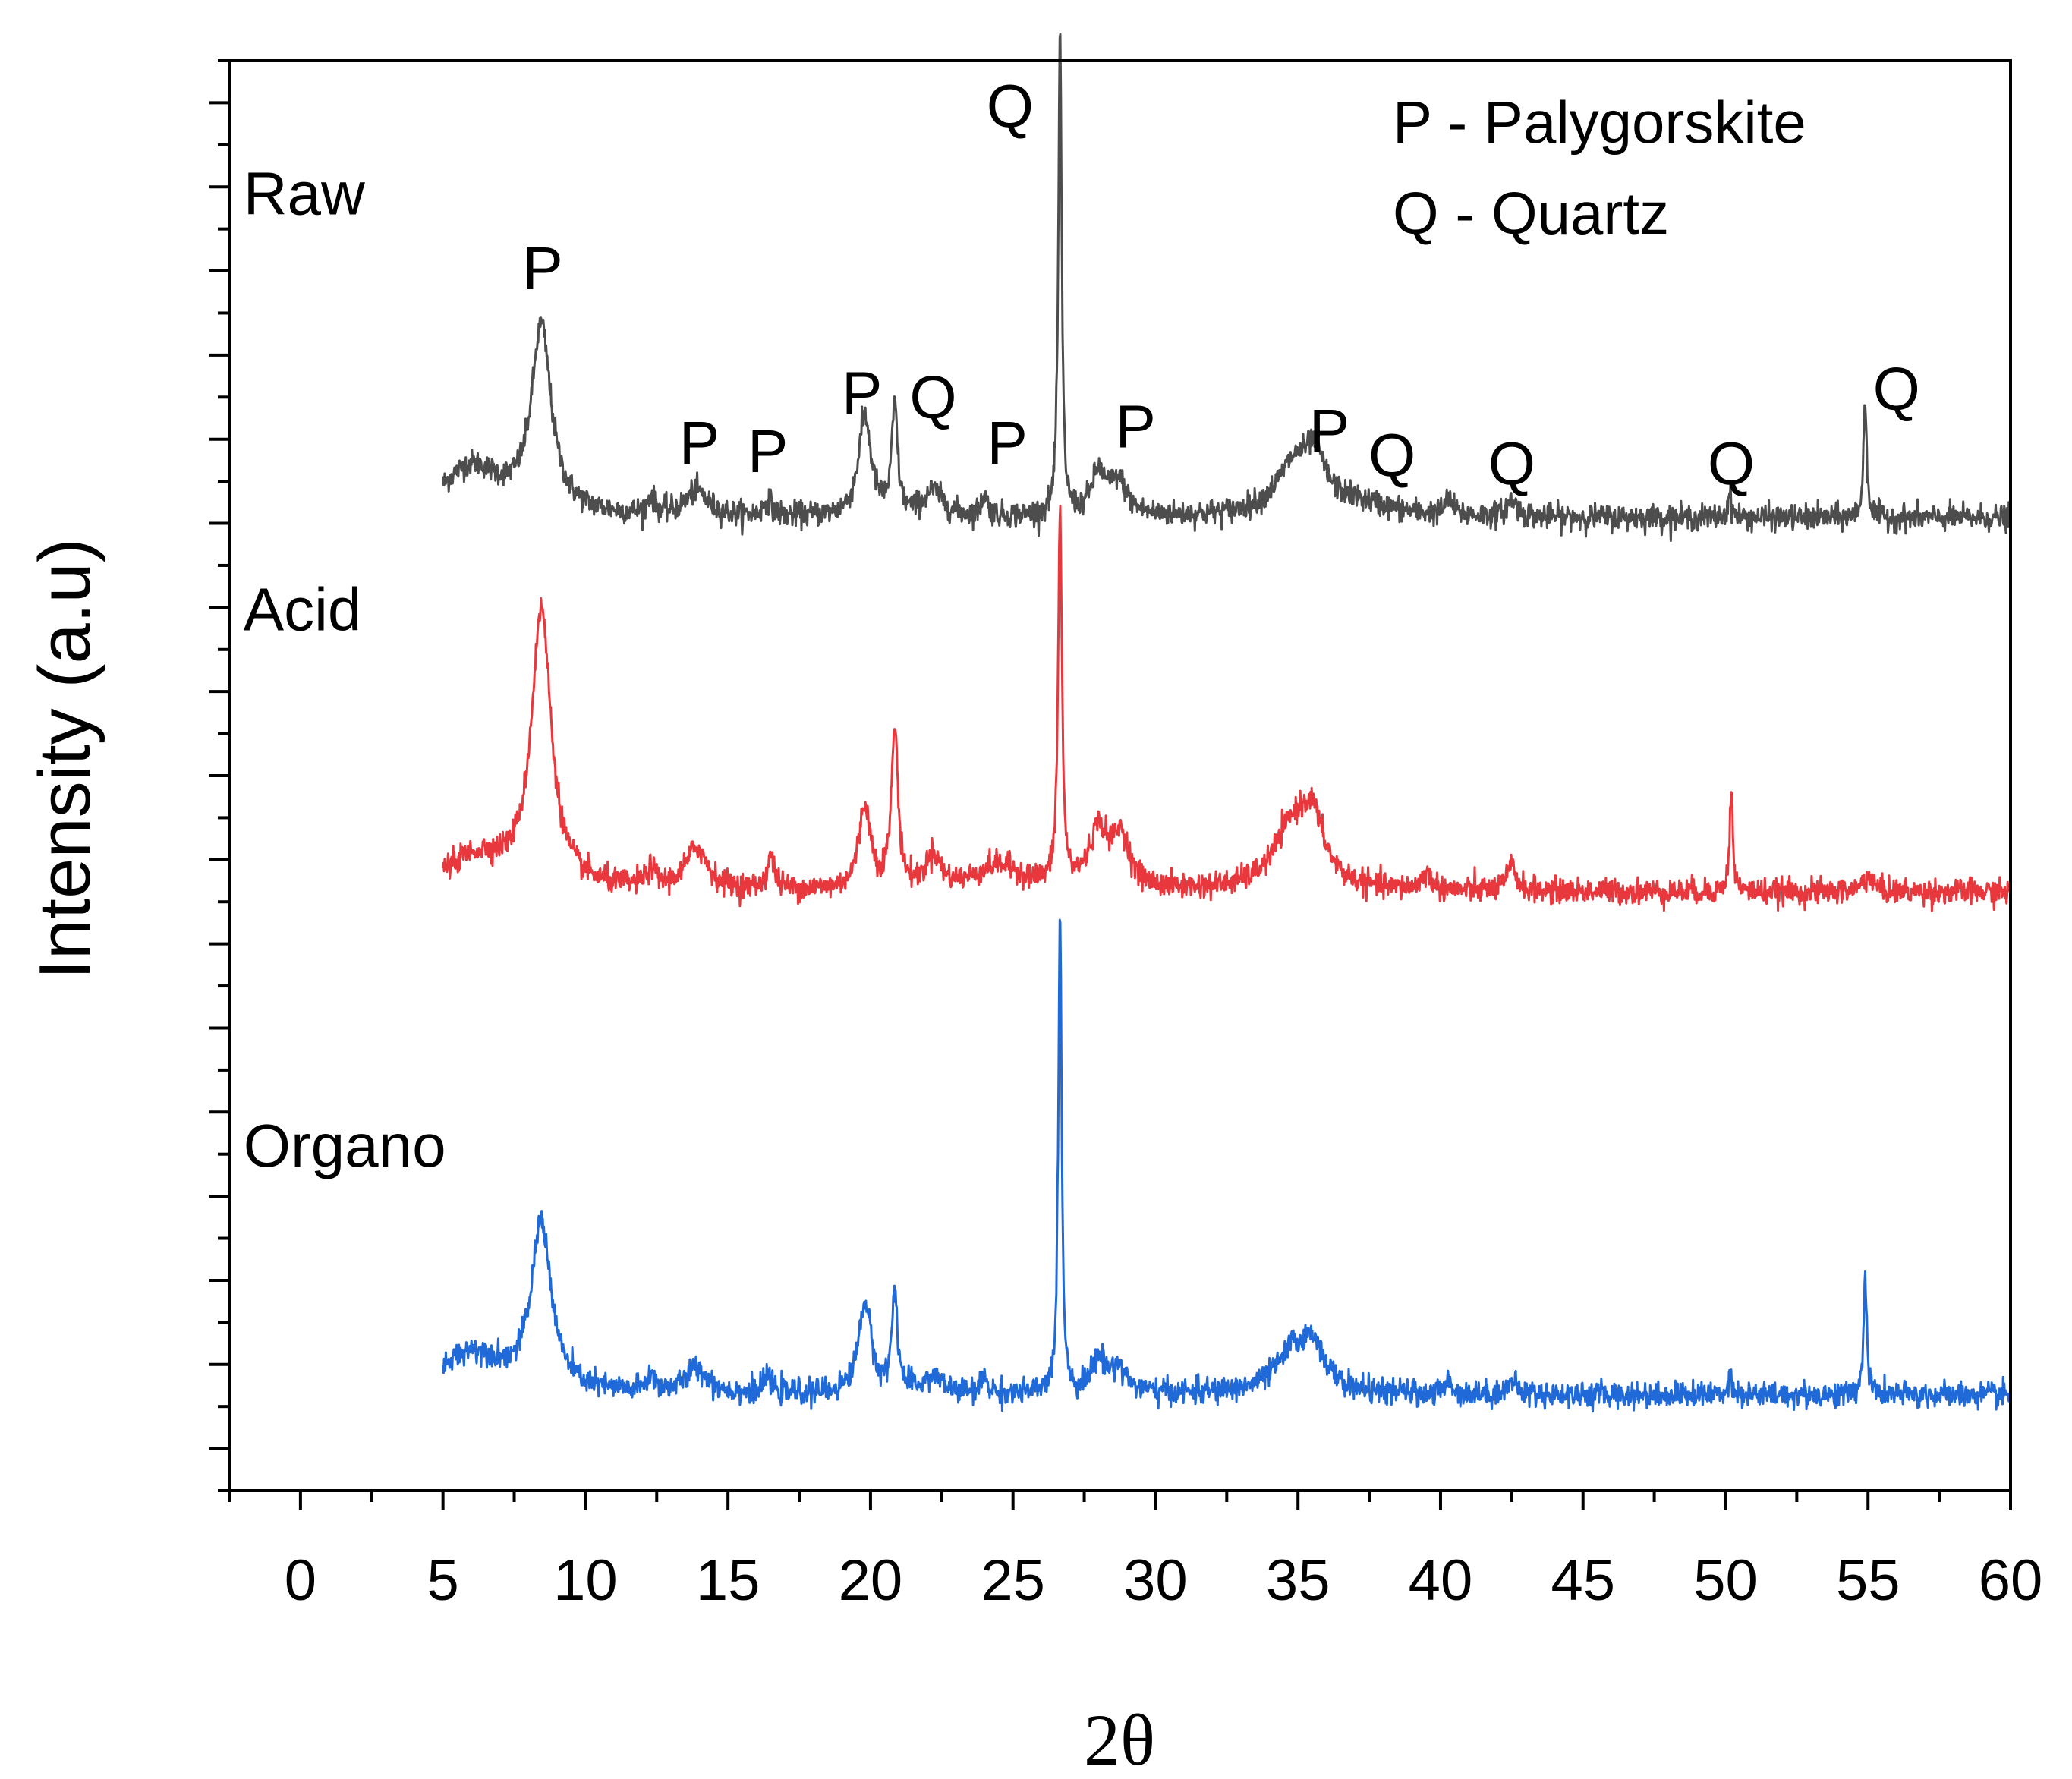  Describe the element at coordinates (2011, 1581) in the screenshot. I see `x-tick-label: 60` at that location.